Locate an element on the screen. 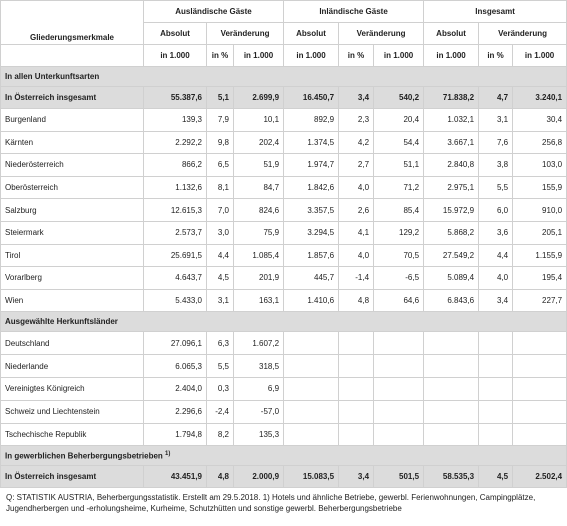 This screenshot has width=567, height=526. value-cell: 2.975,1 is located at coordinates (451, 187).